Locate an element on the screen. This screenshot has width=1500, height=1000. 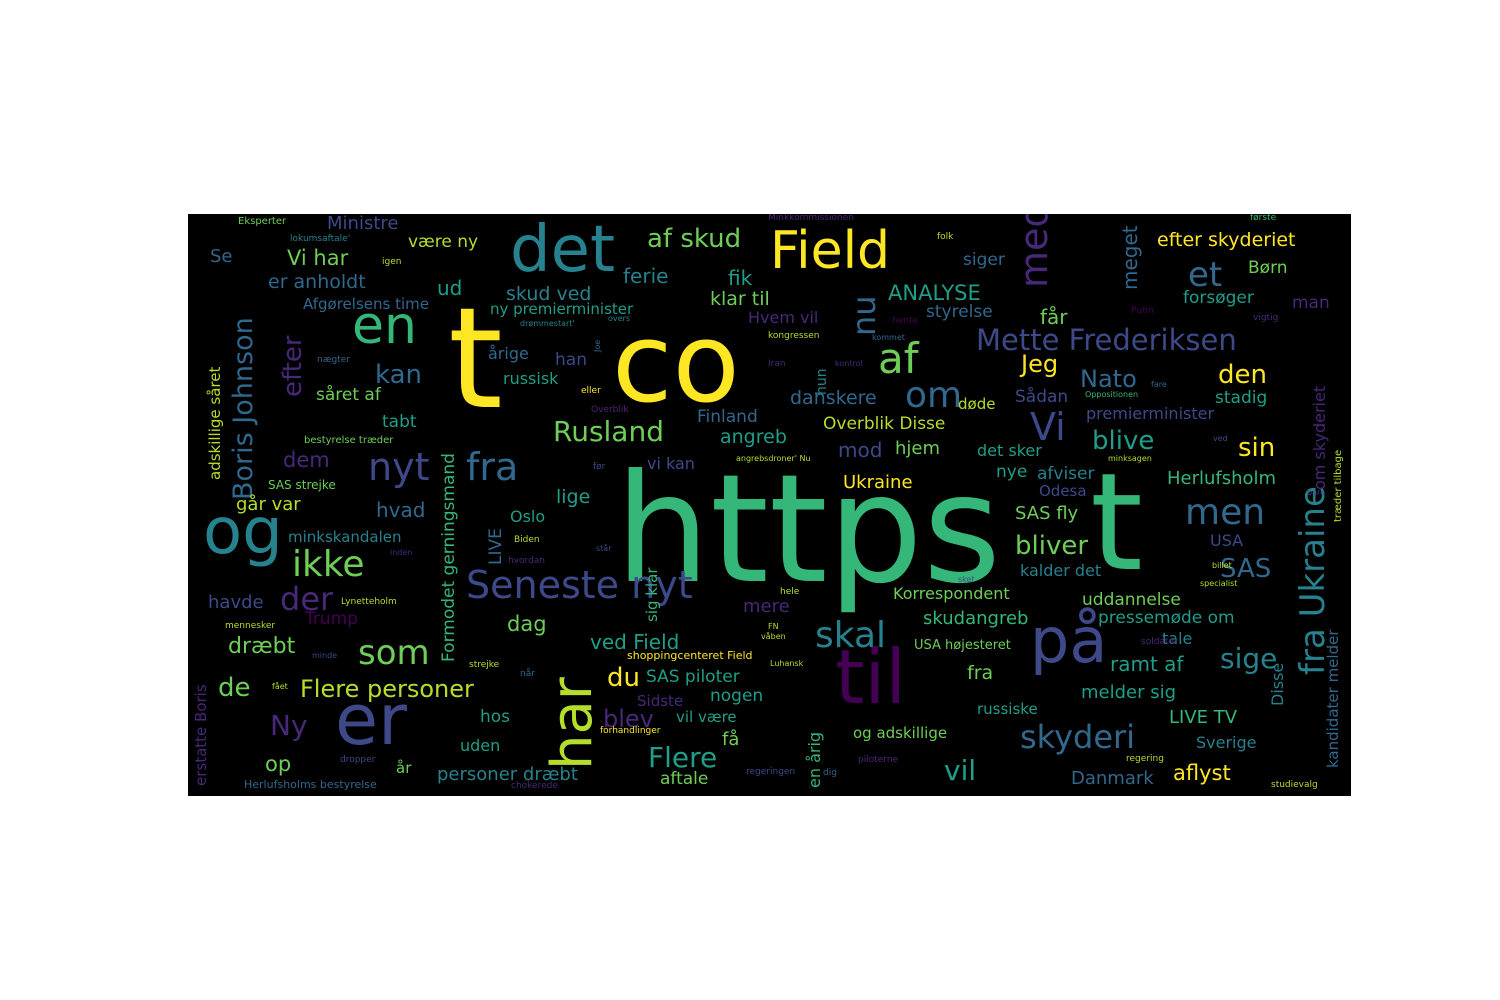
word-sverige: Sverige is located at coordinates (1226, 742).